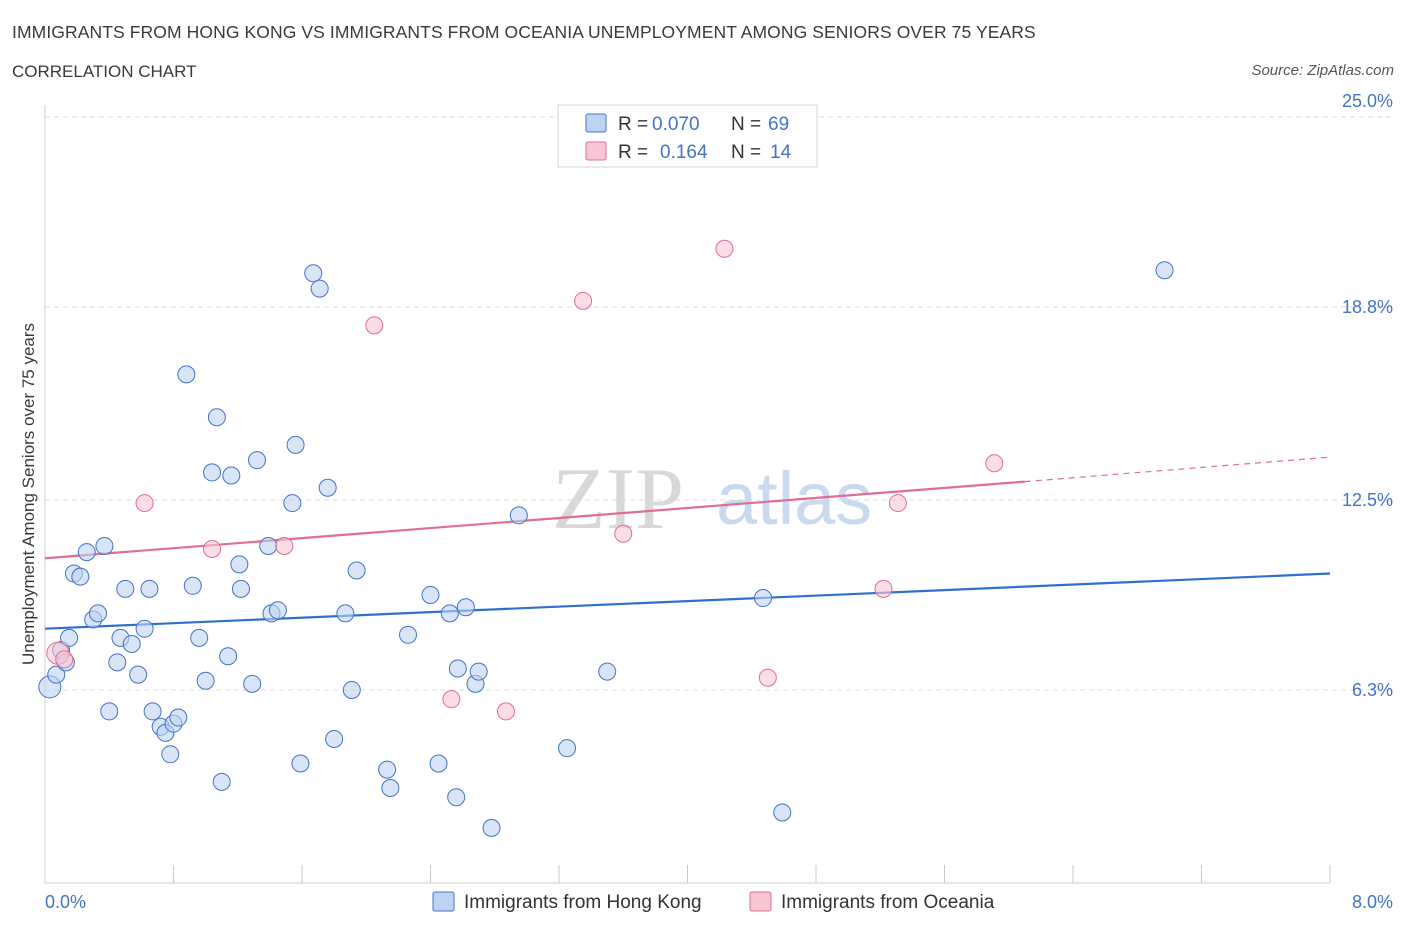 This screenshot has height=930, width=1406. Describe the element at coordinates (28, 494) in the screenshot. I see `y-axis-title: Unemployment Among Seniors over 75 years` at that location.